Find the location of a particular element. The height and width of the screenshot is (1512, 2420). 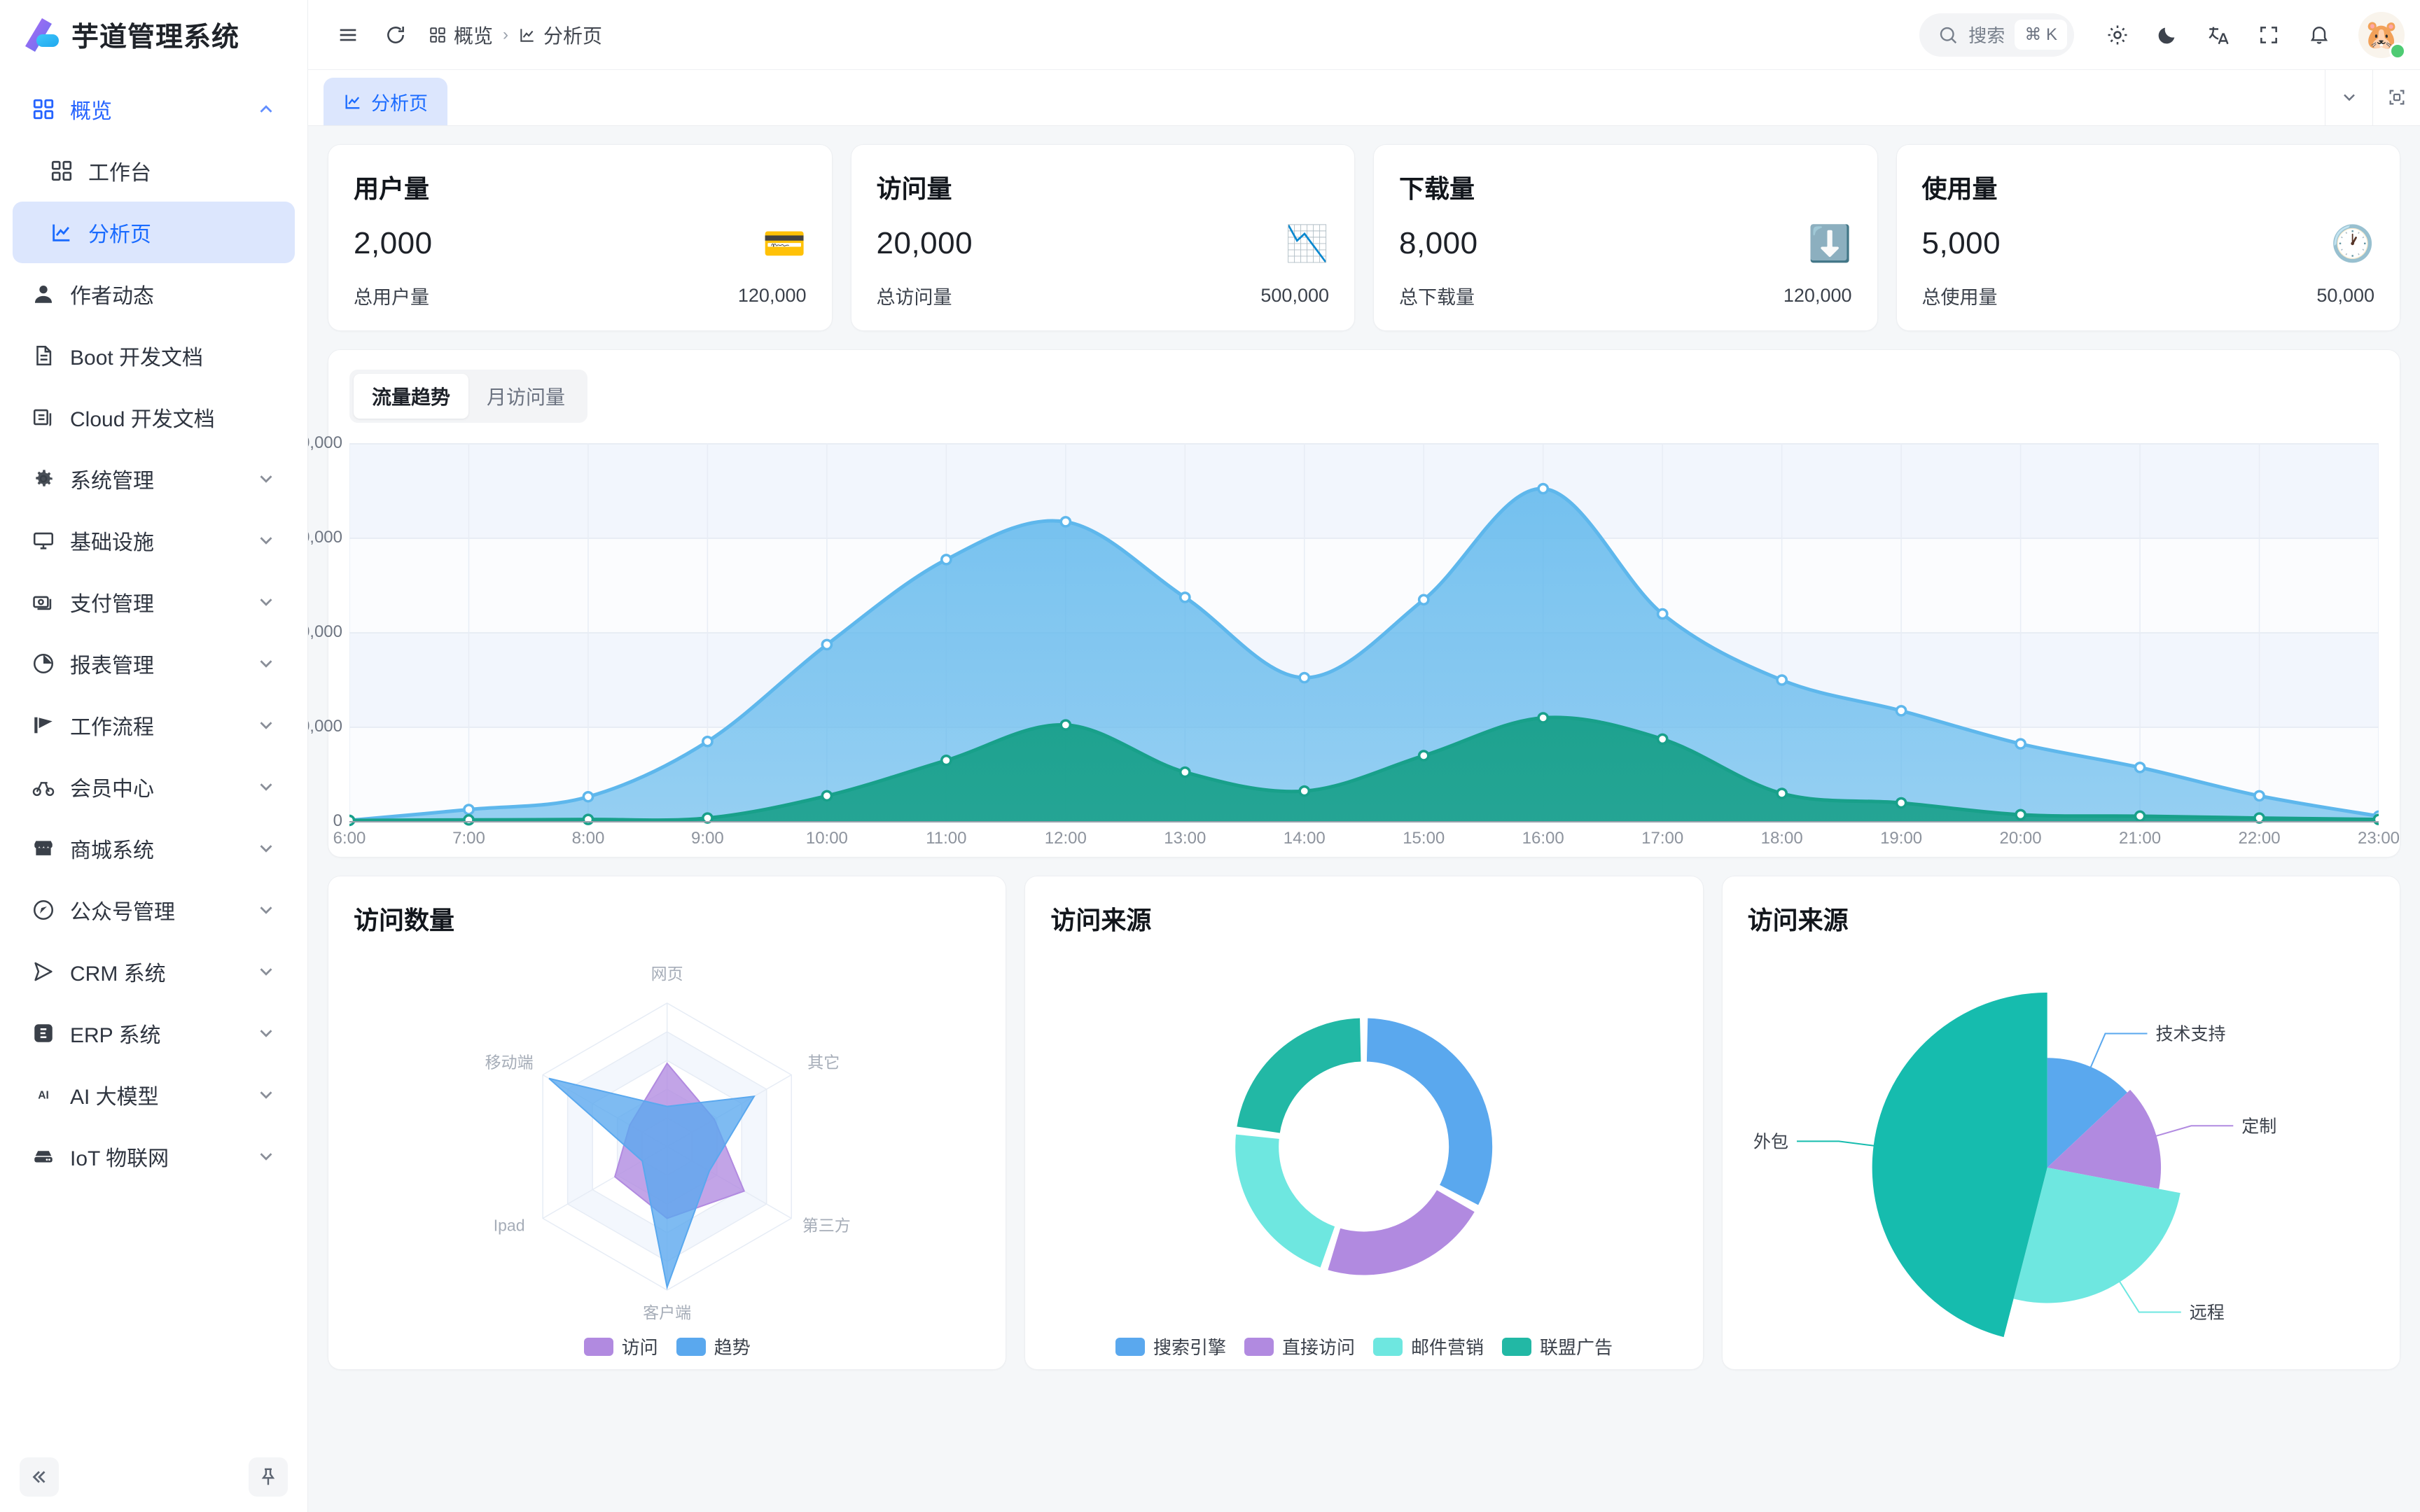

app-logo: 芋道管理系统 is located at coordinates (153, 35).